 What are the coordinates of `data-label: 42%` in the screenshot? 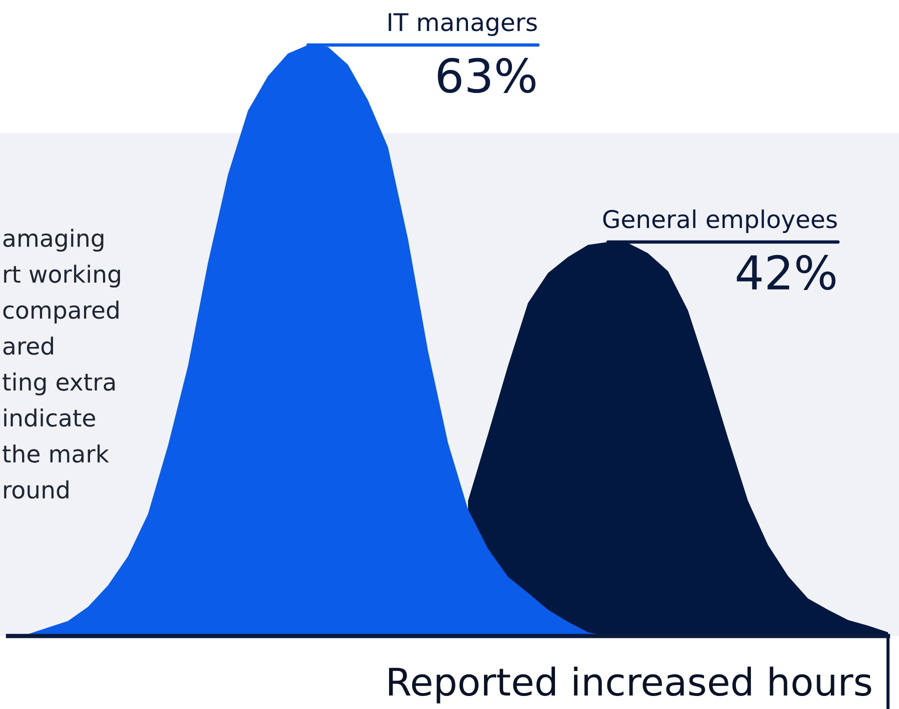 It's located at (786, 272).